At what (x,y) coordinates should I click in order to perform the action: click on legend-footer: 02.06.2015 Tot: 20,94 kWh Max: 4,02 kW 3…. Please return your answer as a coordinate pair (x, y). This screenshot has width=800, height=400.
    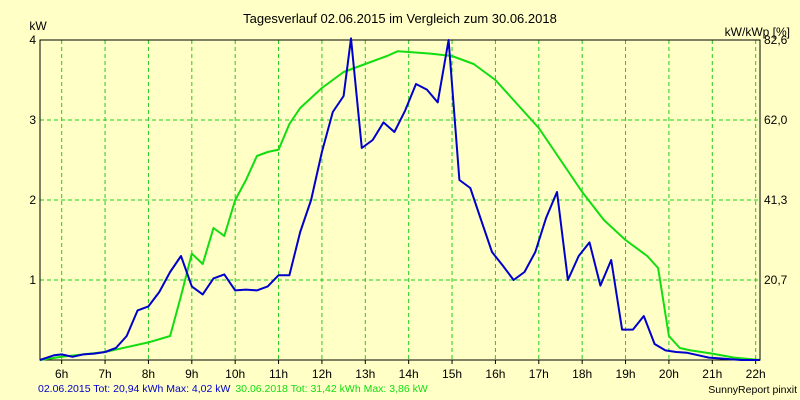
    Looking at the image, I should click on (233, 389).